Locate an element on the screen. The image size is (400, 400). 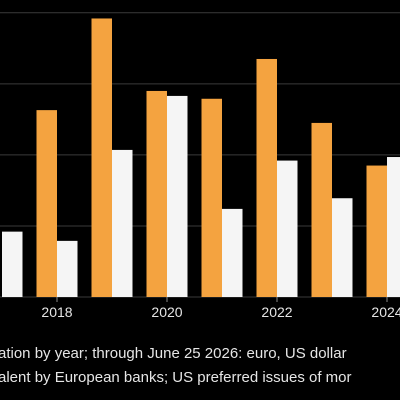
x-tick-label: 2020 is located at coordinates (166, 312).